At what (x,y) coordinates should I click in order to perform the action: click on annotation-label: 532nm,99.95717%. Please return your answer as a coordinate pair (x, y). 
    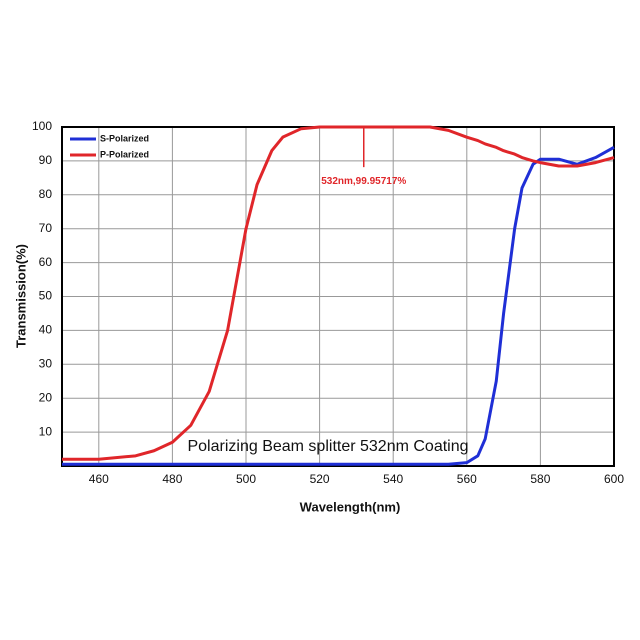
    Looking at the image, I should click on (363, 181).